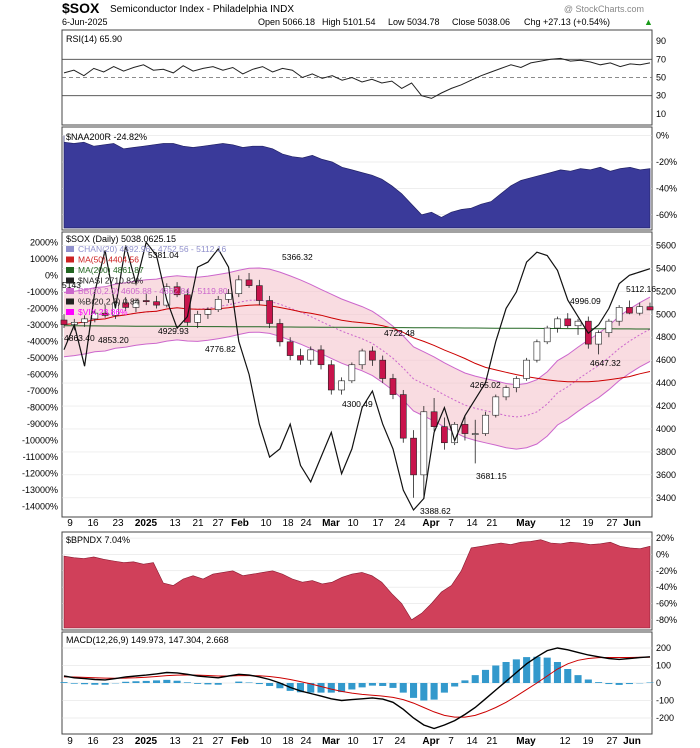  I want to click on low: Low 5034.78, so click(414, 22).